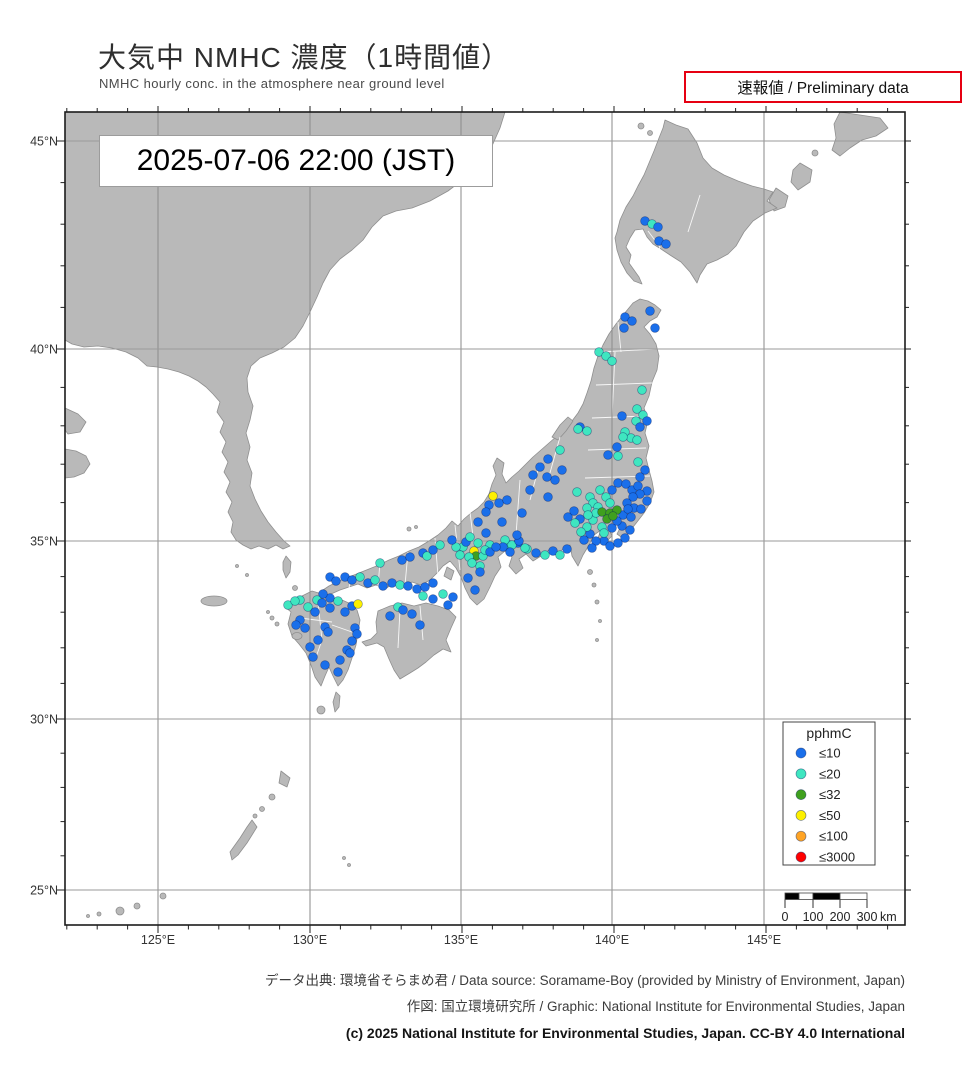 The width and height of the screenshot is (980, 1065). I want to click on legend-label: ≤32, so click(830, 794).